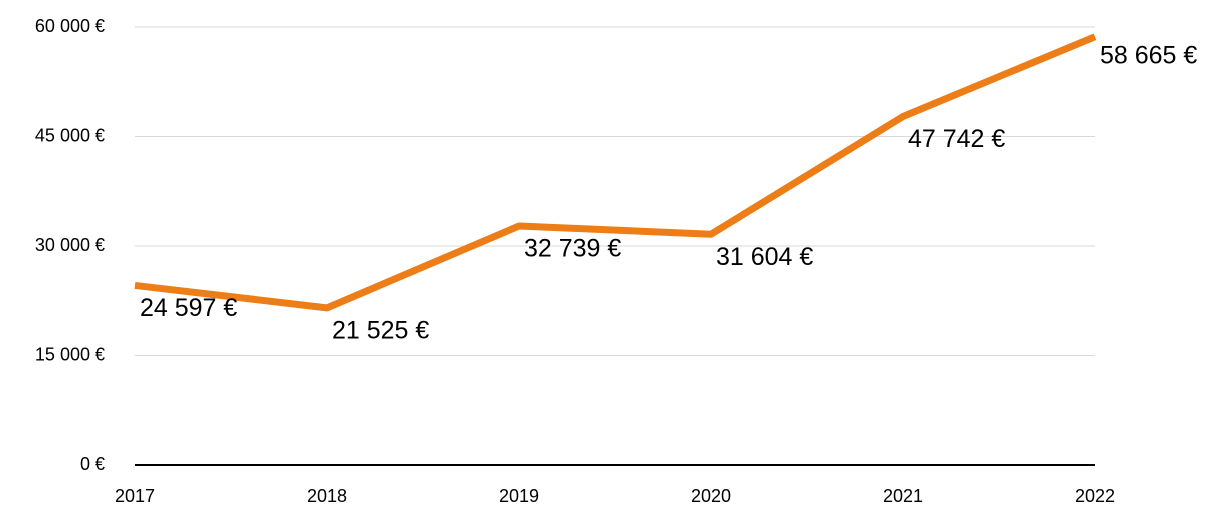 The image size is (1213, 510). What do you see at coordinates (711, 496) in the screenshot?
I see `x-tick-label: 2020` at bounding box center [711, 496].